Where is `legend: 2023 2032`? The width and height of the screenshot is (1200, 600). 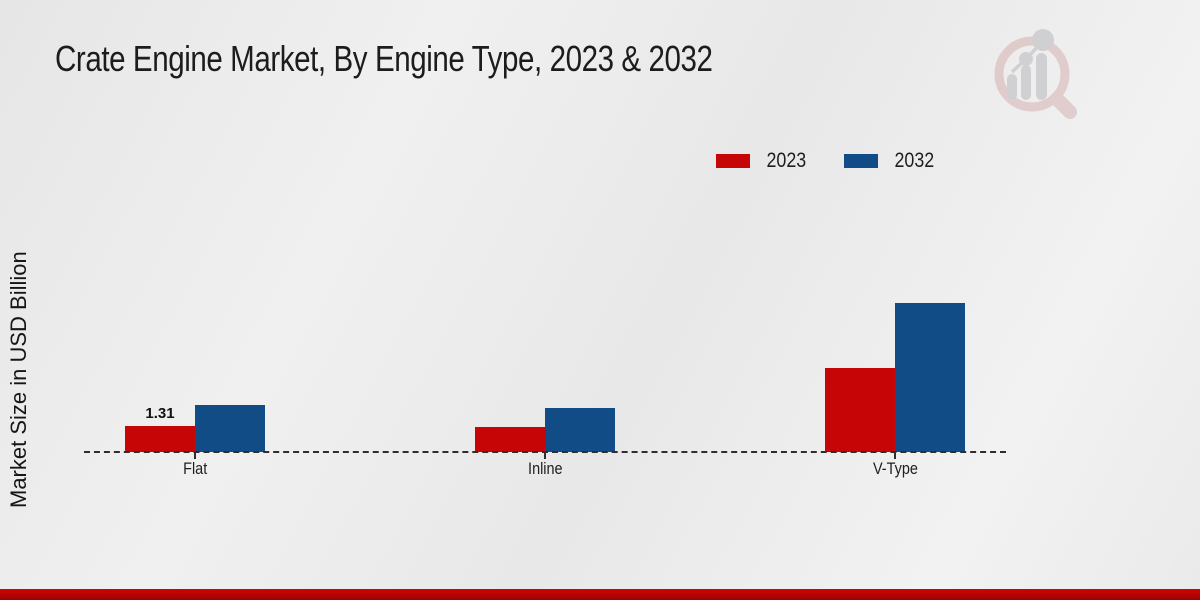 legend: 2023 2032 is located at coordinates (826, 161).